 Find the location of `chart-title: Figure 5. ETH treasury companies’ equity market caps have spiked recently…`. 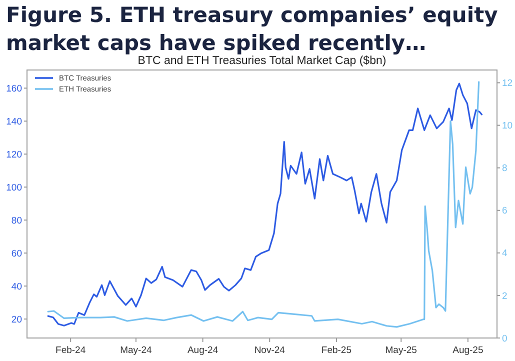

chart-title: Figure 5. ETH treasury companies’ equity market caps have spiked recently… is located at coordinates (252, 29).